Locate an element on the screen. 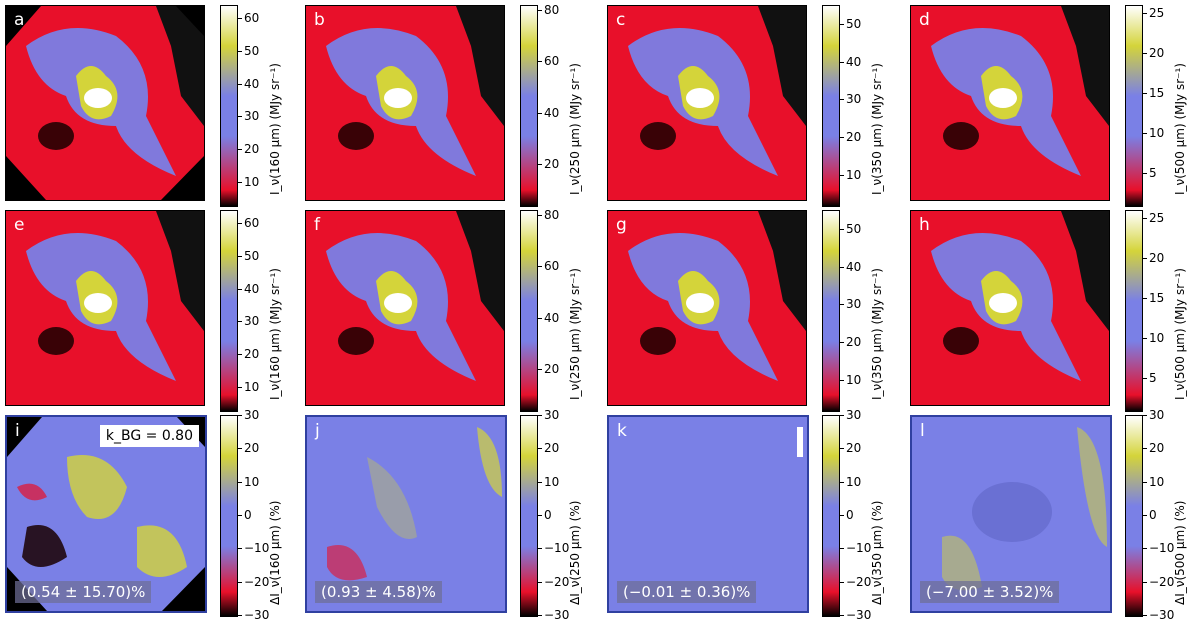 The image size is (1200, 627). map-frame: i (0.54 ± 15.70)% k_BG = 0.80 is located at coordinates (106, 514).